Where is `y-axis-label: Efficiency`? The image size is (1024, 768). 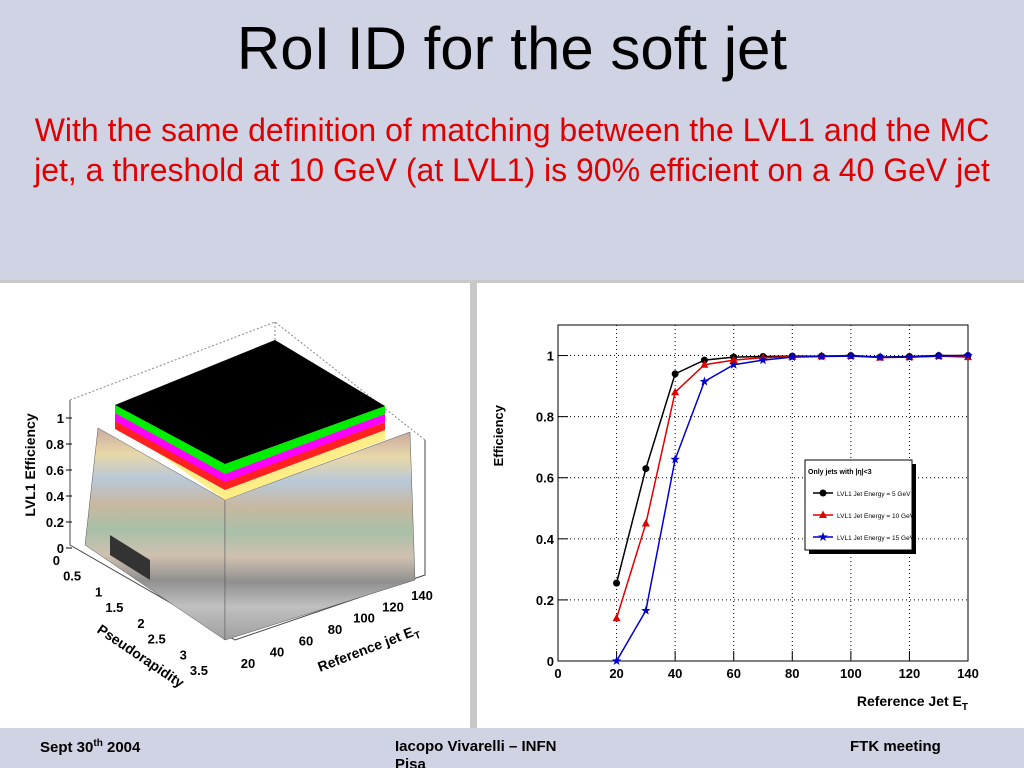
y-axis-label: Efficiency is located at coordinates (498, 435).